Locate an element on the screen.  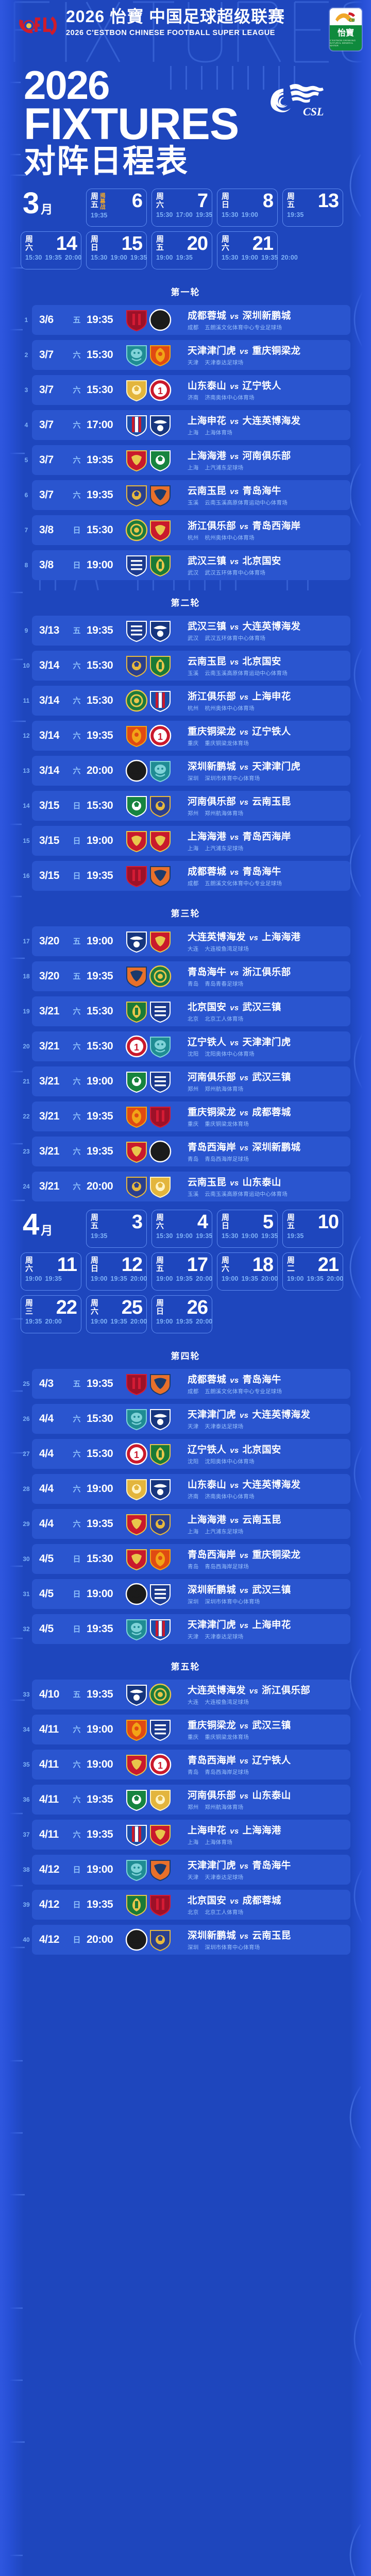
match-row: 23 3/21 六 19:35 青岛西海岸 vs 深圳新鹏城 青岛 青岛西海岸足球场 is located at coordinates (185, 1151).